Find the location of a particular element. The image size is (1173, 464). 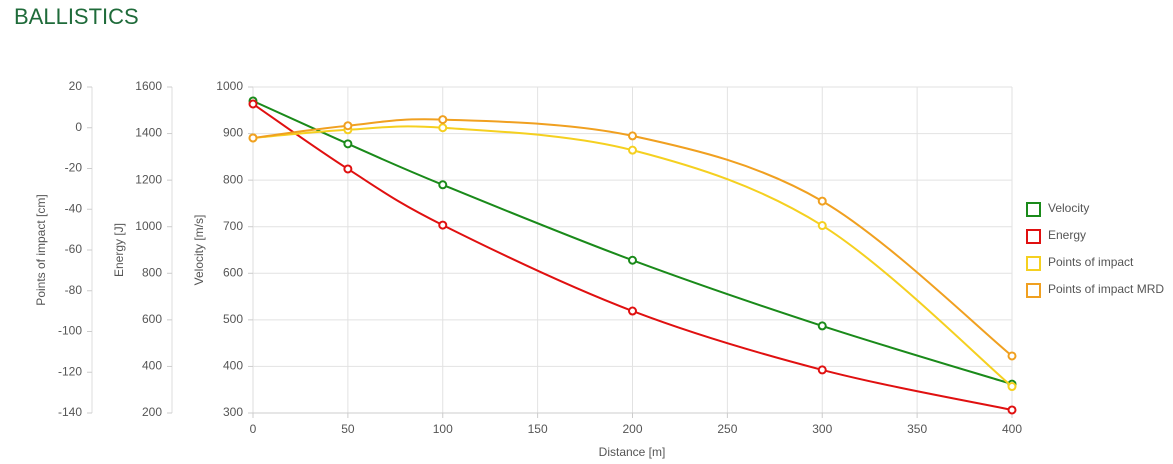

y-tick-label: 200 is located at coordinates (152, 412).